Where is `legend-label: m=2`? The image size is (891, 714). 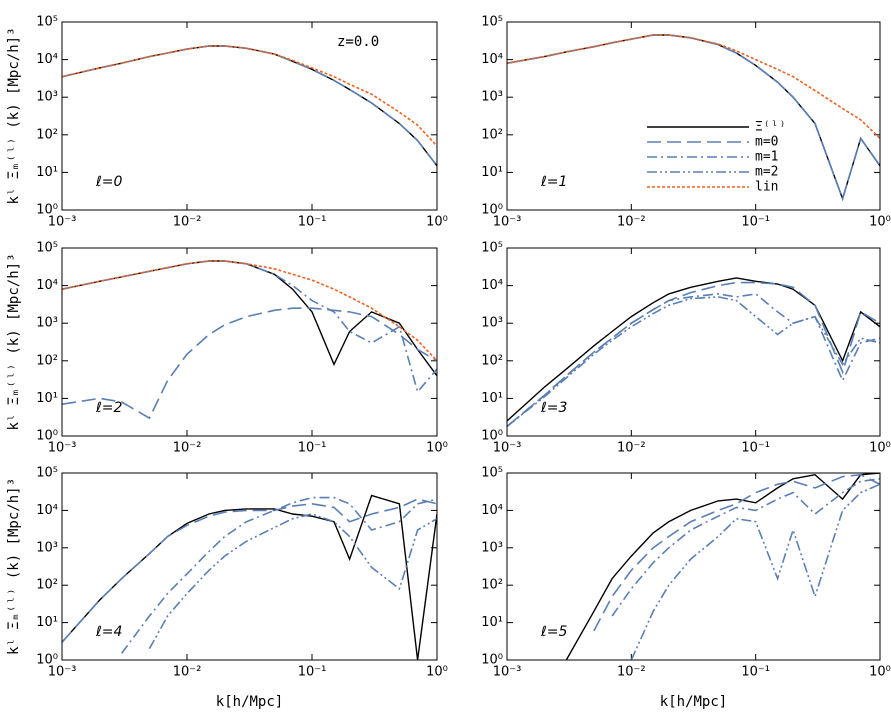 legend-label: m=2 is located at coordinates (766, 172).